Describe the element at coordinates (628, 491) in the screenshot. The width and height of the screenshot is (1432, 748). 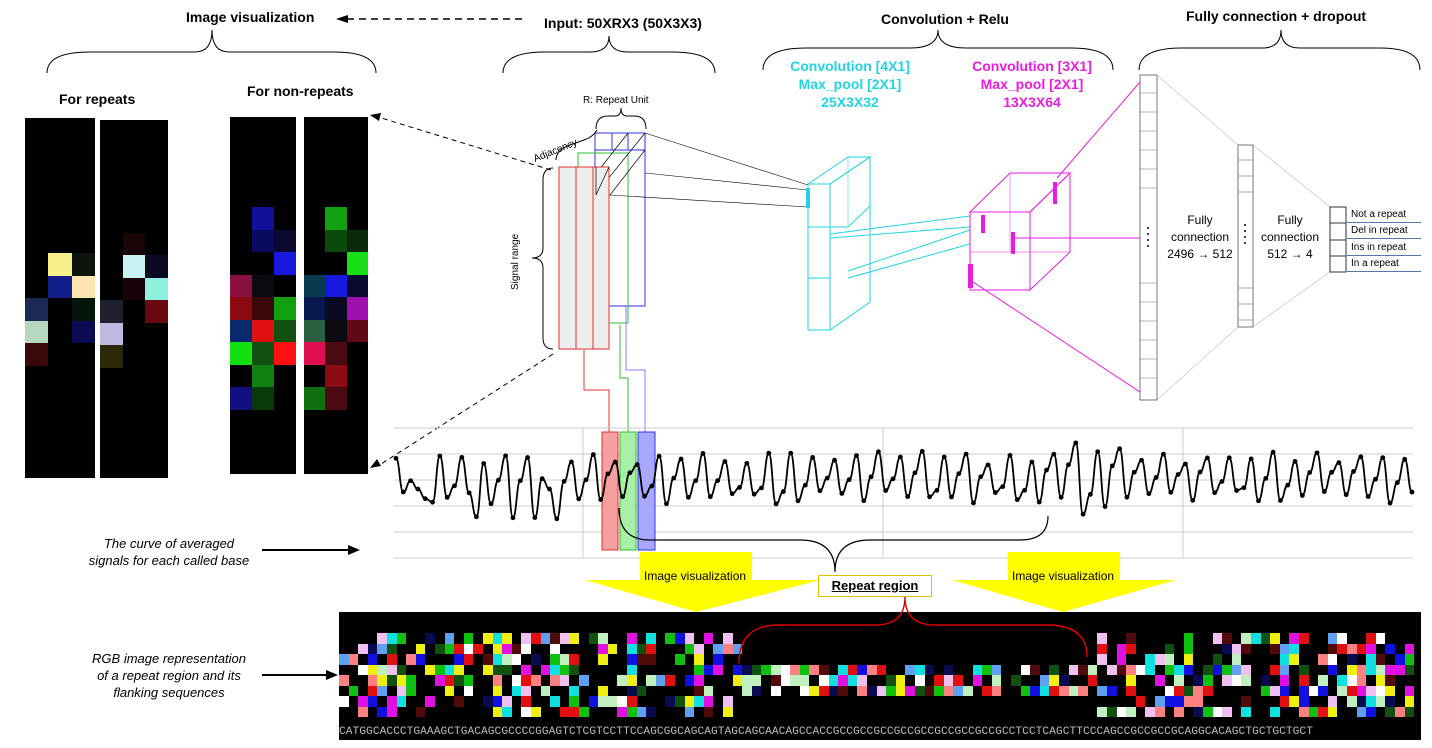
I see `repeat-unit-highlights` at that location.